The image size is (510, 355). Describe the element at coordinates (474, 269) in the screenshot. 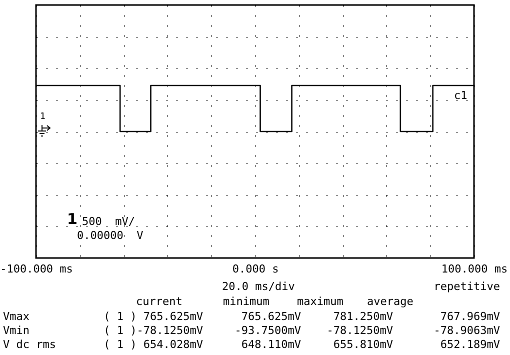

I see `x-tick-label: 100.000 ms` at that location.